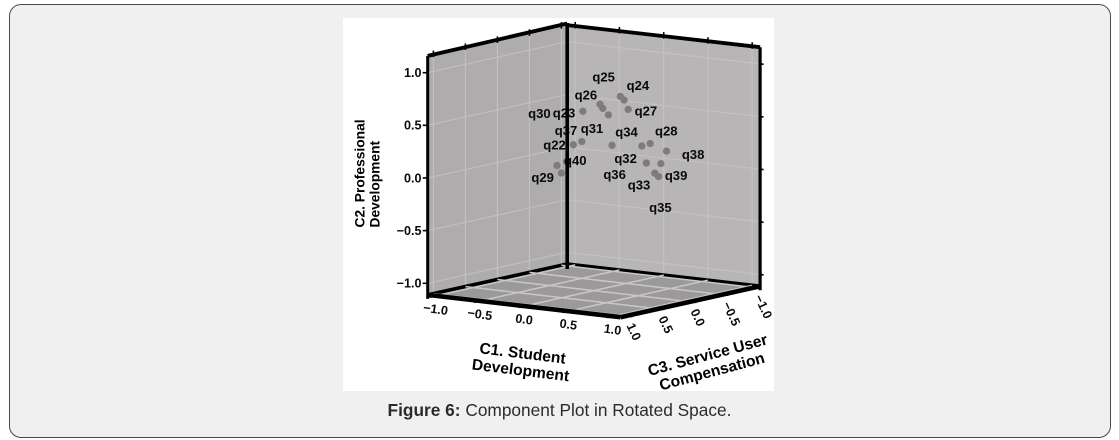  What do you see at coordinates (368, 173) in the screenshot?
I see `svg-text: C2. ProfessionalDevelopment` at bounding box center [368, 173].